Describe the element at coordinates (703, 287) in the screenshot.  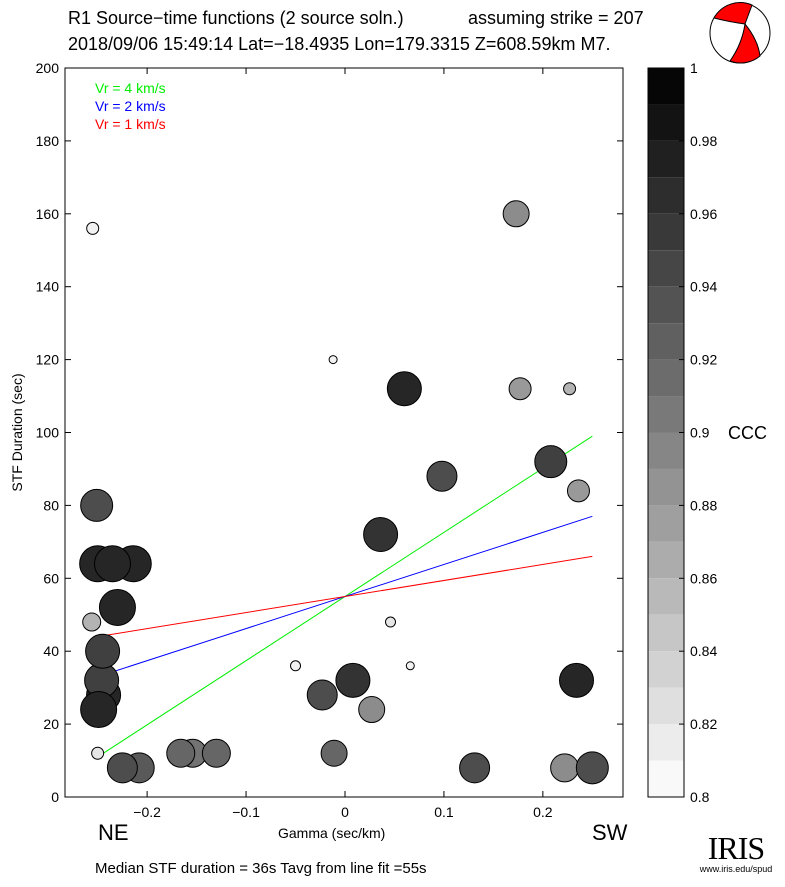
I see `colorbar-tick-label: 0.94` at that location.